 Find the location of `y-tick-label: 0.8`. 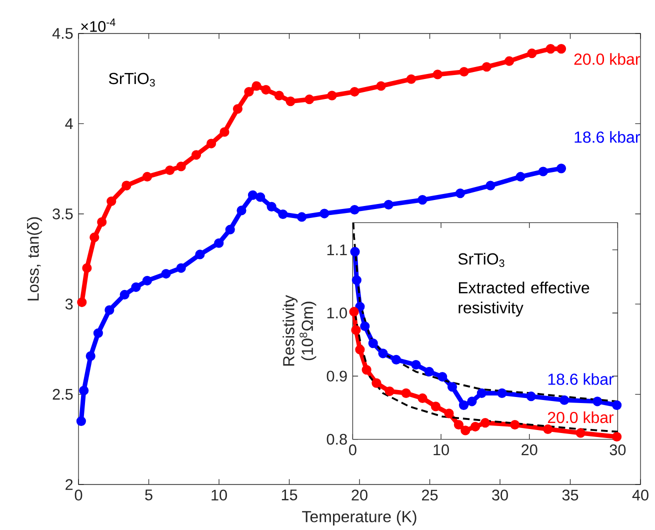

y-tick-label: 0.8 is located at coordinates (336, 439).